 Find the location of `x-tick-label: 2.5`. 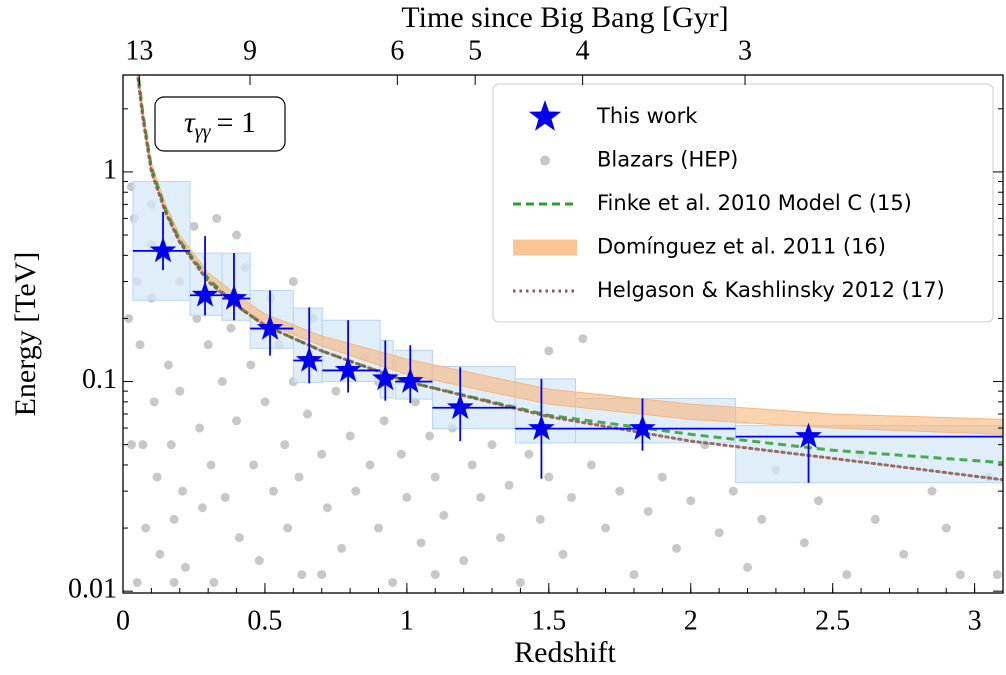

x-tick-label: 2.5 is located at coordinates (832, 620).